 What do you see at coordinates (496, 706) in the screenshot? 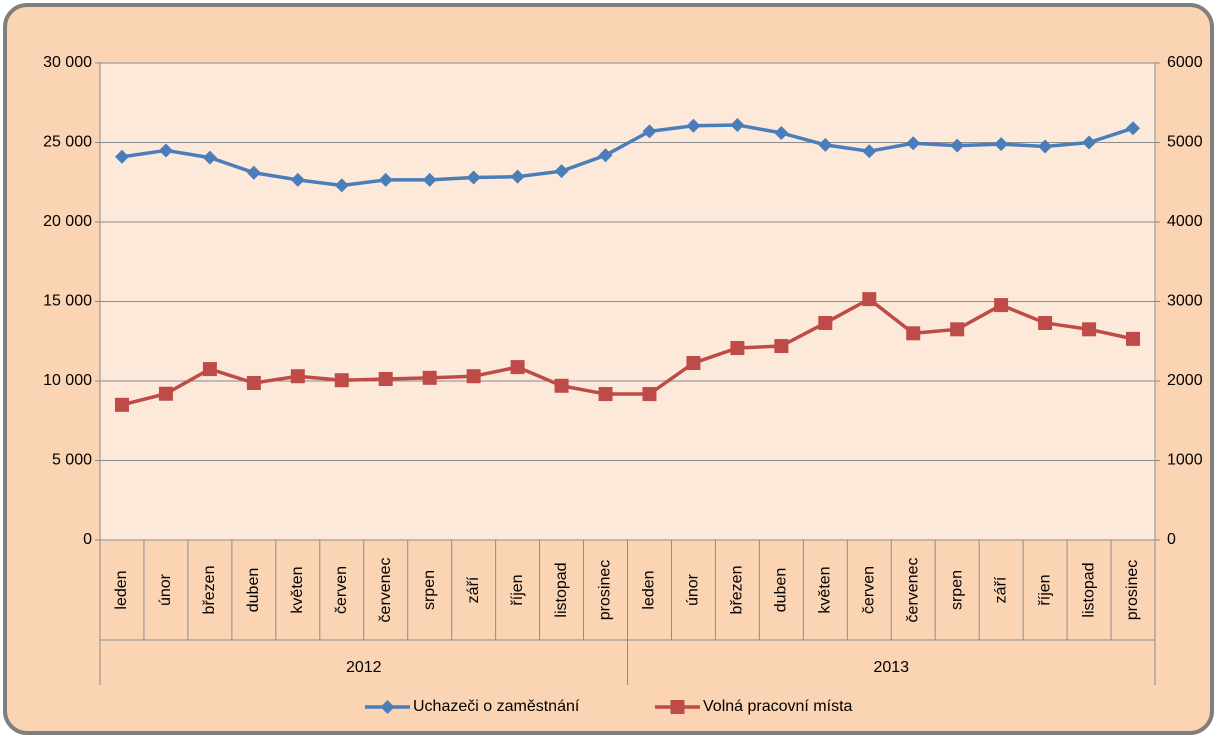
I see `legend-label: Uchazeči o zaměstnání` at bounding box center [496, 706].